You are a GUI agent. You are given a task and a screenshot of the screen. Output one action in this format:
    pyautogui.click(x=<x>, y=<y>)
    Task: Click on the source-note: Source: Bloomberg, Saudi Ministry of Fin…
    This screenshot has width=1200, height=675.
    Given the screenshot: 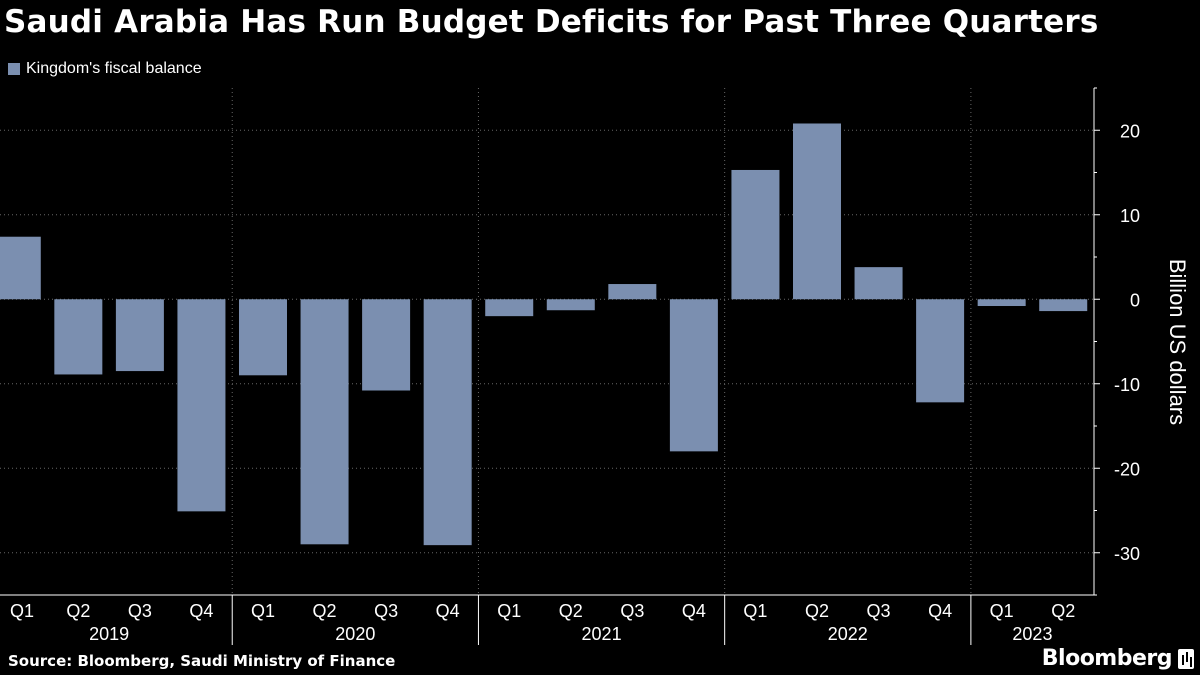 What is the action you would take?
    pyautogui.click(x=202, y=661)
    